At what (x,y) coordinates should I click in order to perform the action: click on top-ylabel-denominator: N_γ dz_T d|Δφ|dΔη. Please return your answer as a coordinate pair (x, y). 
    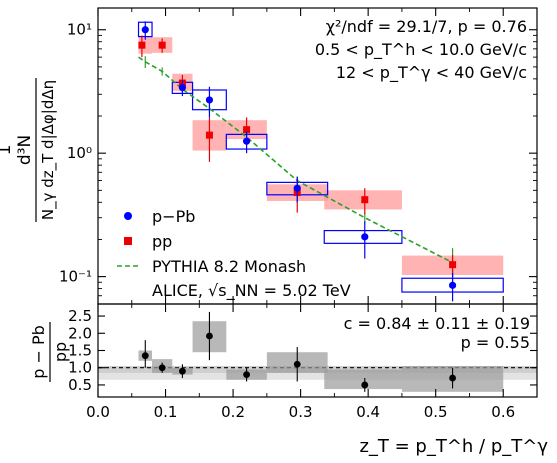
    Looking at the image, I should click on (48, 150).